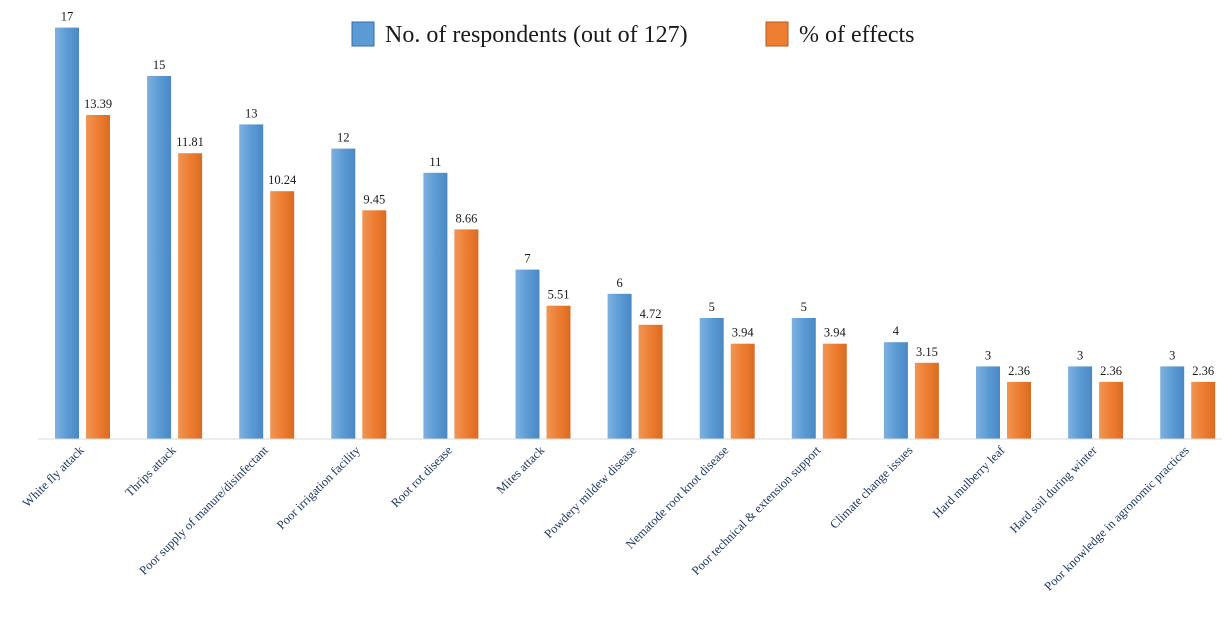 Image resolution: width=1232 pixels, height=628 pixels. What do you see at coordinates (896, 331) in the screenshot?
I see `respondents-value-label-10: 4` at bounding box center [896, 331].